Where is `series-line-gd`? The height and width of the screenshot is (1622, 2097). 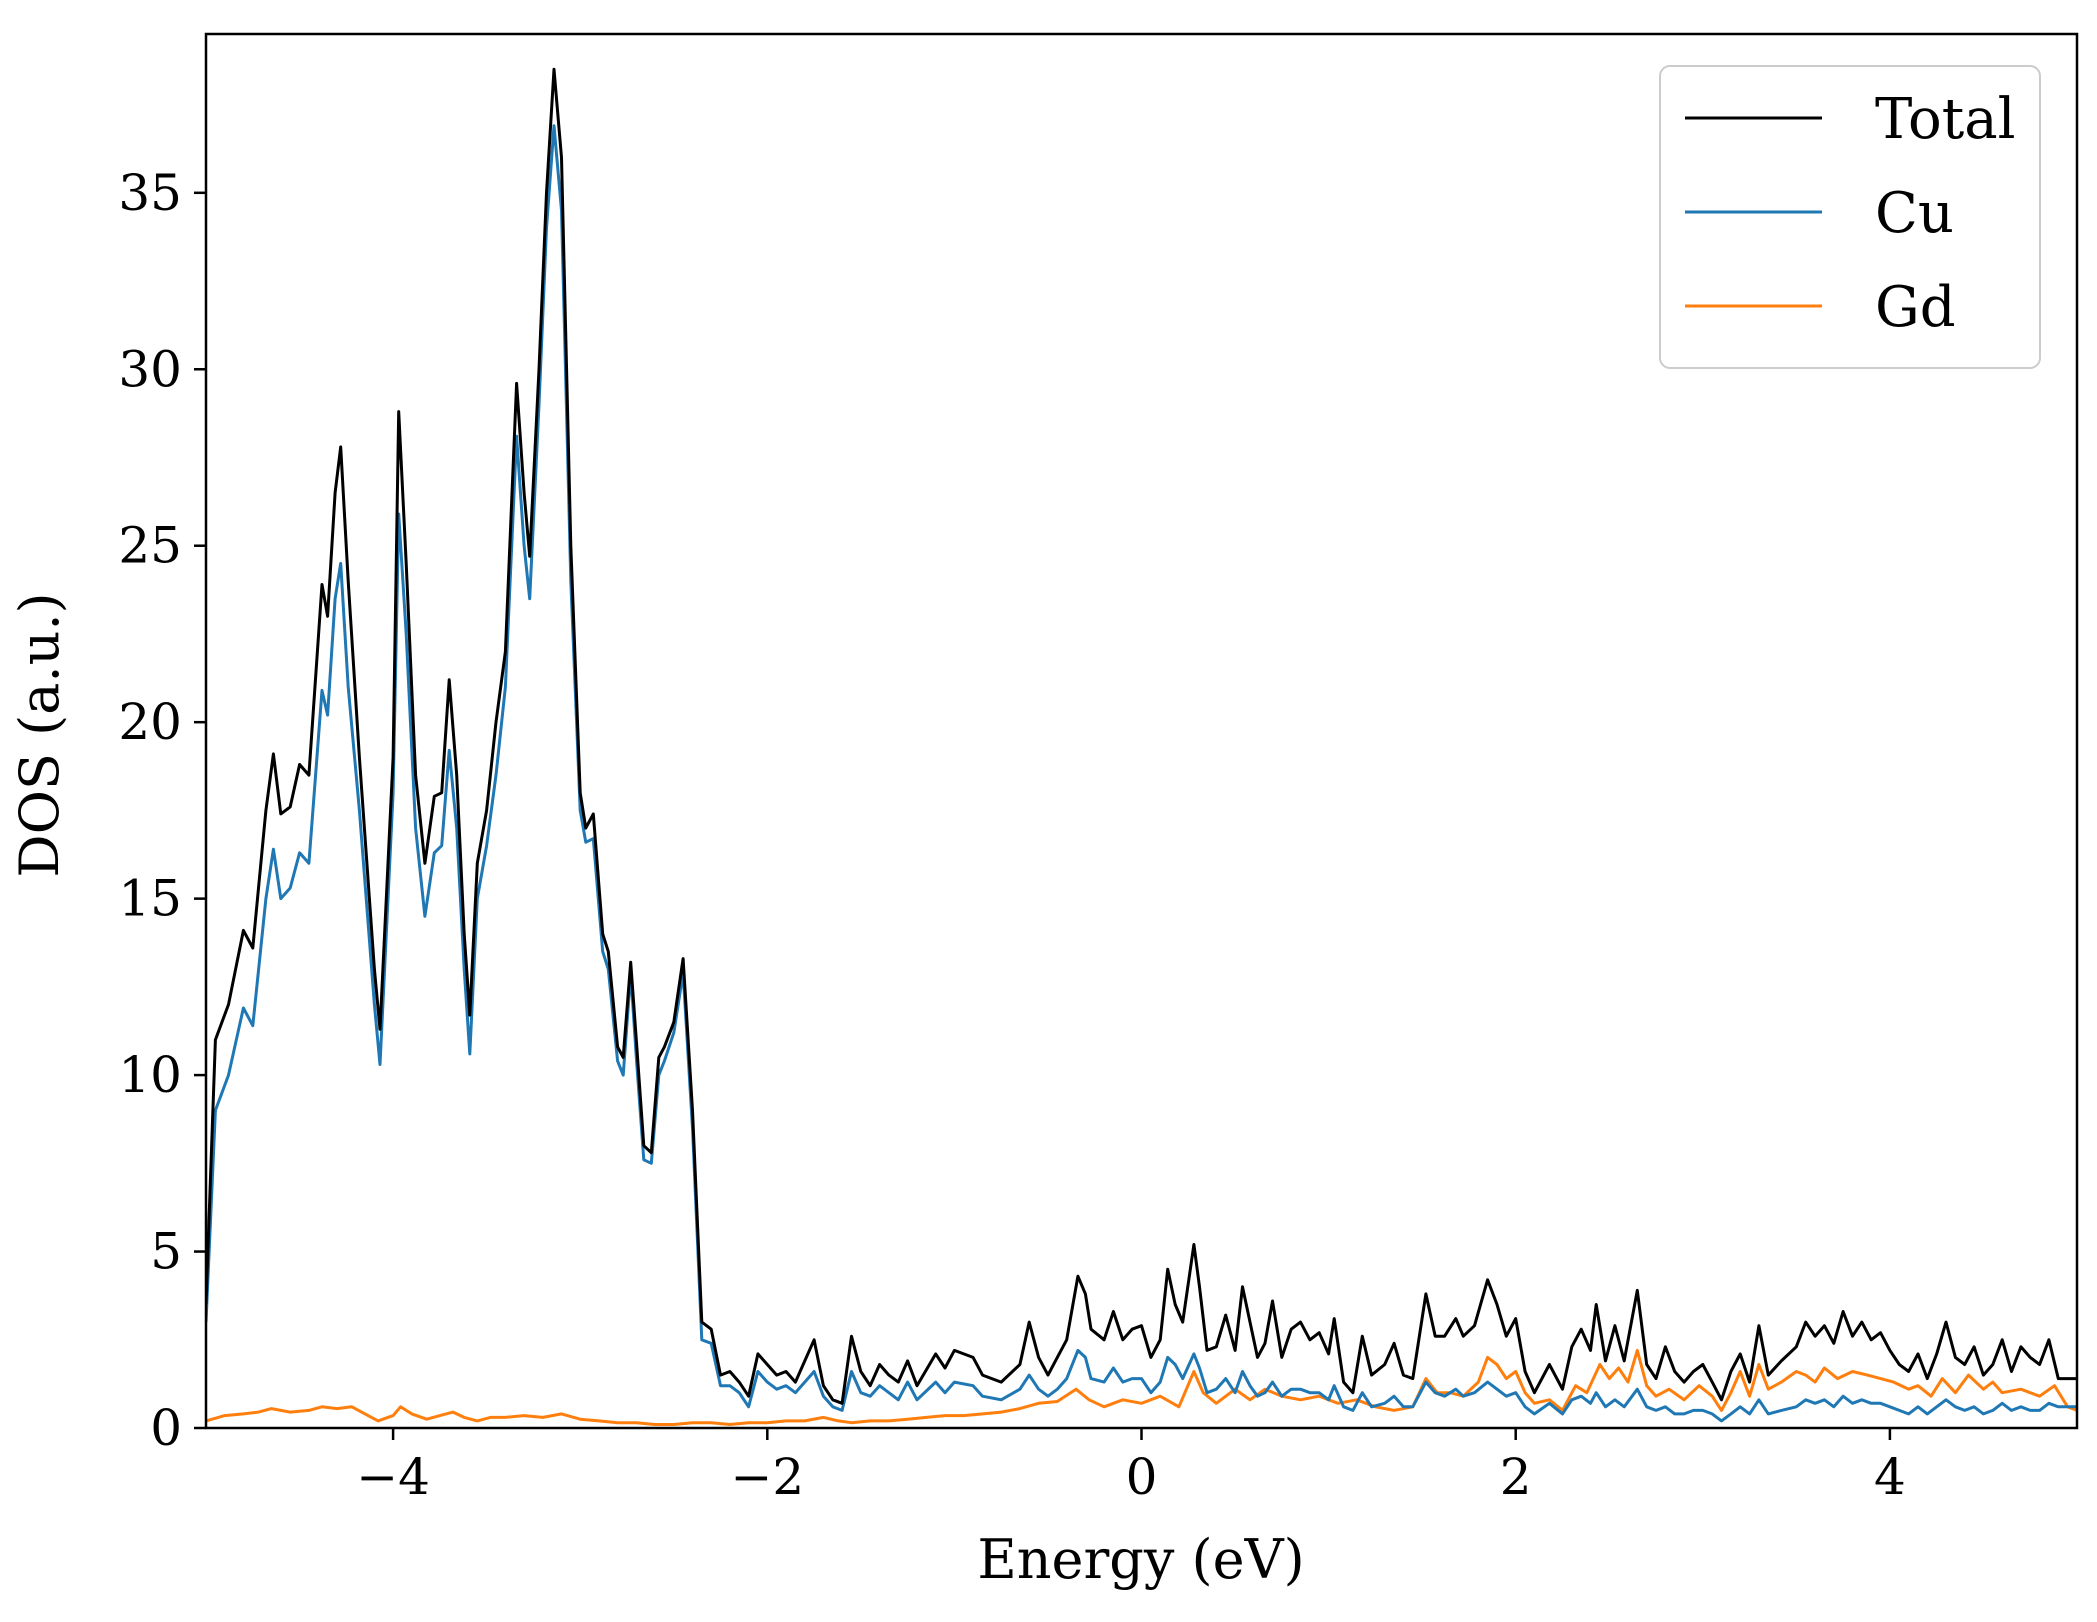
series-line-gd is located at coordinates (1141, 1387).